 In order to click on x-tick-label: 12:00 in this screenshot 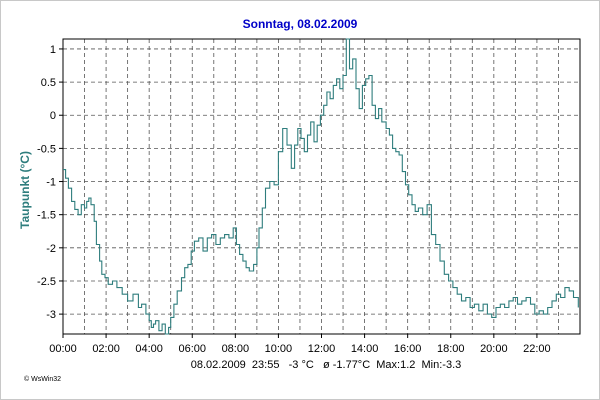, I will do `click(322, 349)`.